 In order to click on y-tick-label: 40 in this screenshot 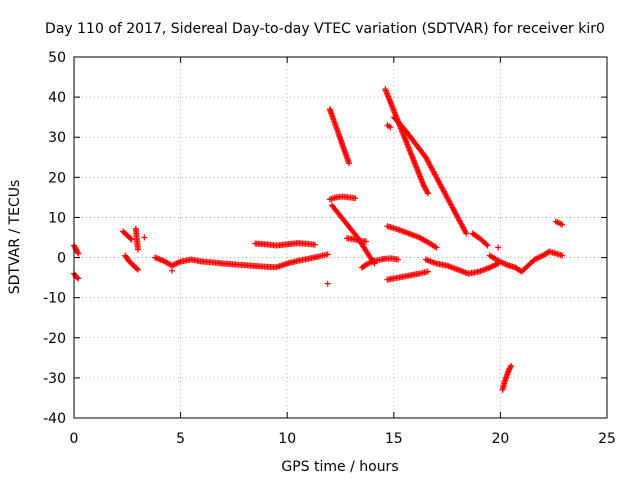, I will do `click(57, 98)`.